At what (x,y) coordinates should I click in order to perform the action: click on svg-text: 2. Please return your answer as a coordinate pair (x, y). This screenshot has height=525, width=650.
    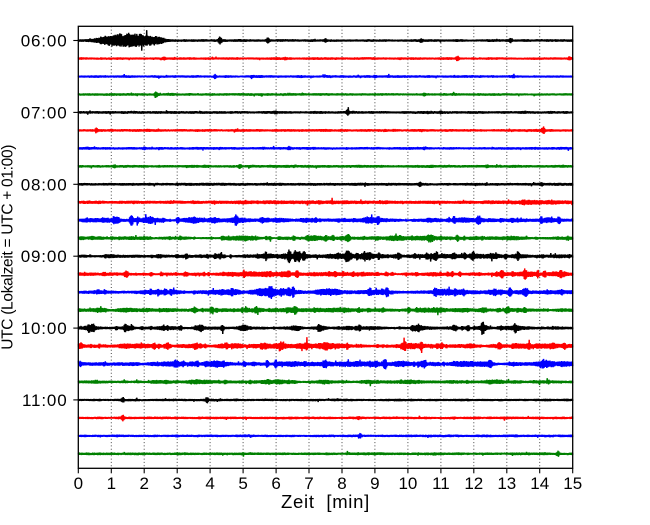
    Looking at the image, I should click on (143, 483).